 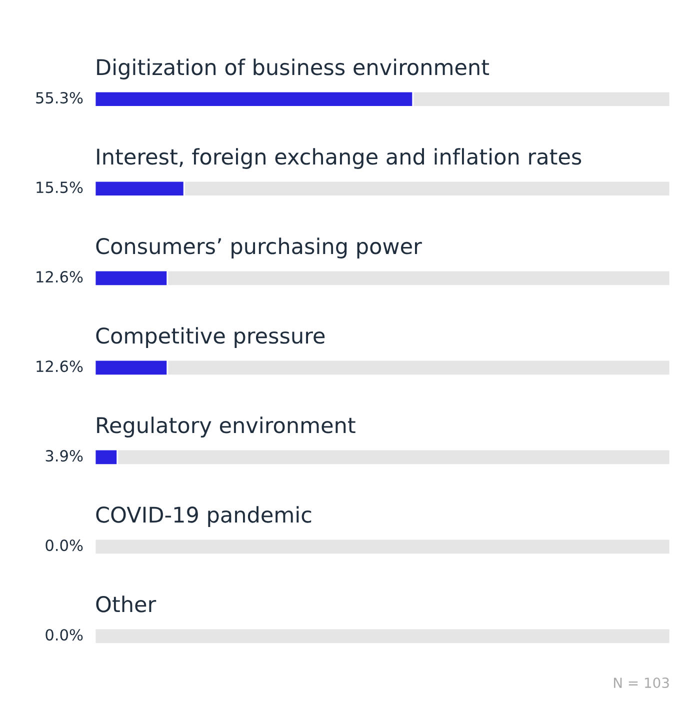 I want to click on data-label: 55.3%, so click(x=59, y=98).